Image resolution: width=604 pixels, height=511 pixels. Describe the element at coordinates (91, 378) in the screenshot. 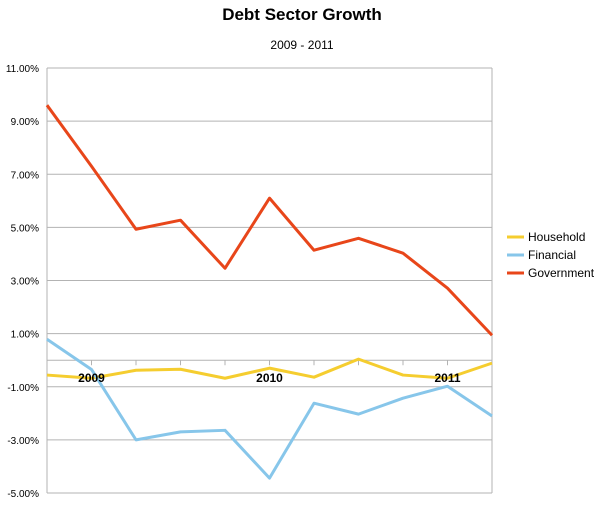

I see `x-tick-label: 2009` at that location.